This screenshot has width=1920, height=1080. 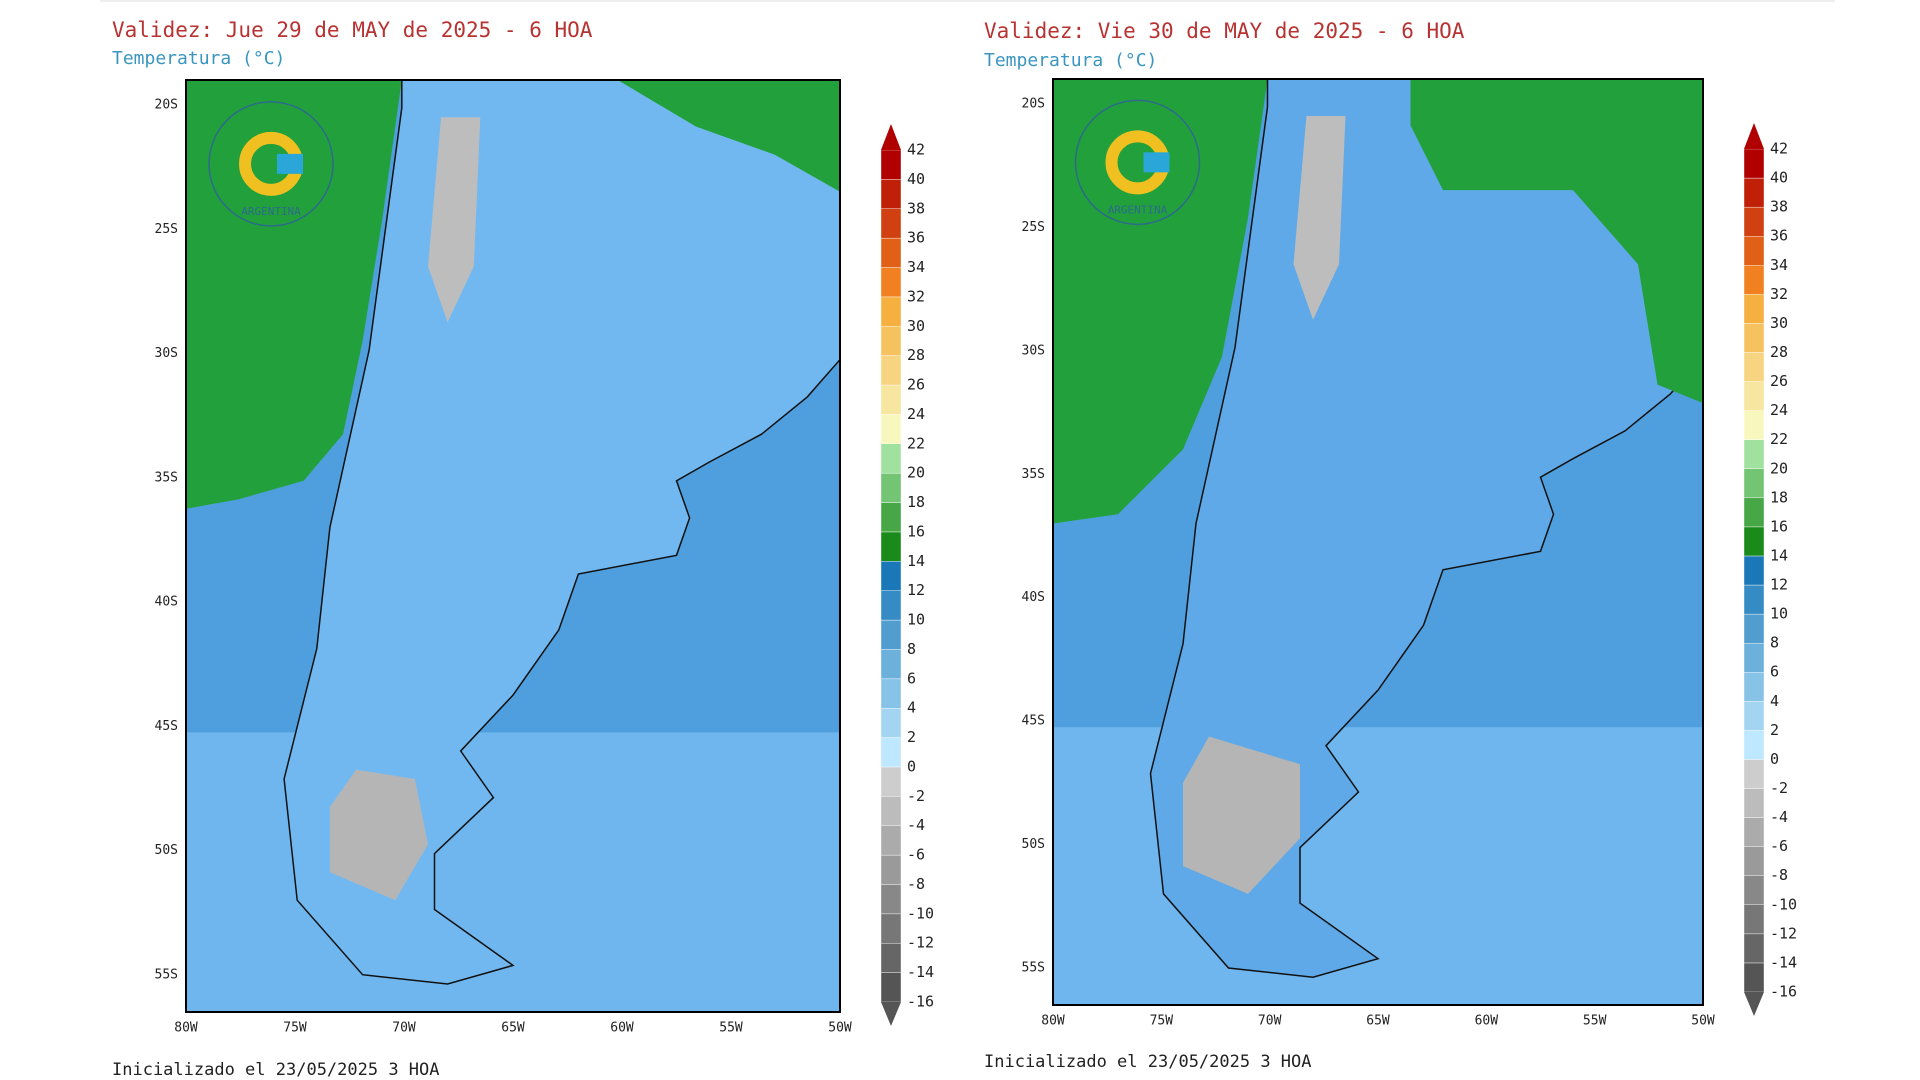 I want to click on andes-cold, so click(x=454, y=220).